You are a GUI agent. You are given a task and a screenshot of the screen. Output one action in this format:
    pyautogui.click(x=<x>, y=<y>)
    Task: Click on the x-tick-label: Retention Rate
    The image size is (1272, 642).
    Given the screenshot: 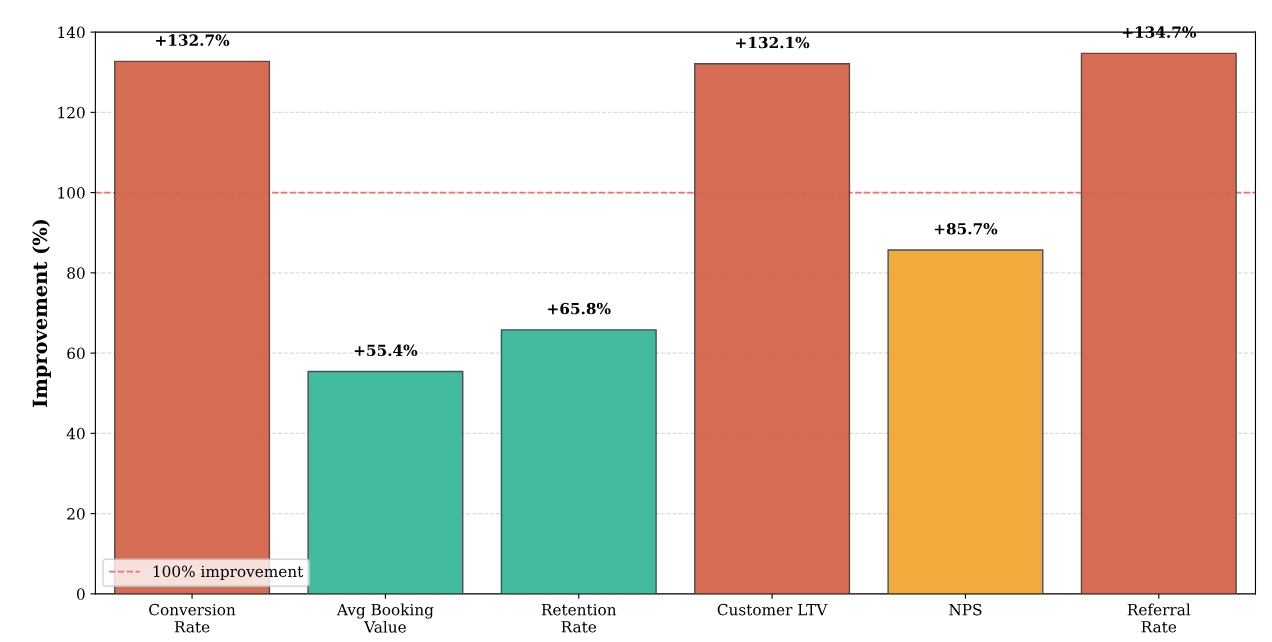 What is the action you would take?
    pyautogui.click(x=579, y=618)
    